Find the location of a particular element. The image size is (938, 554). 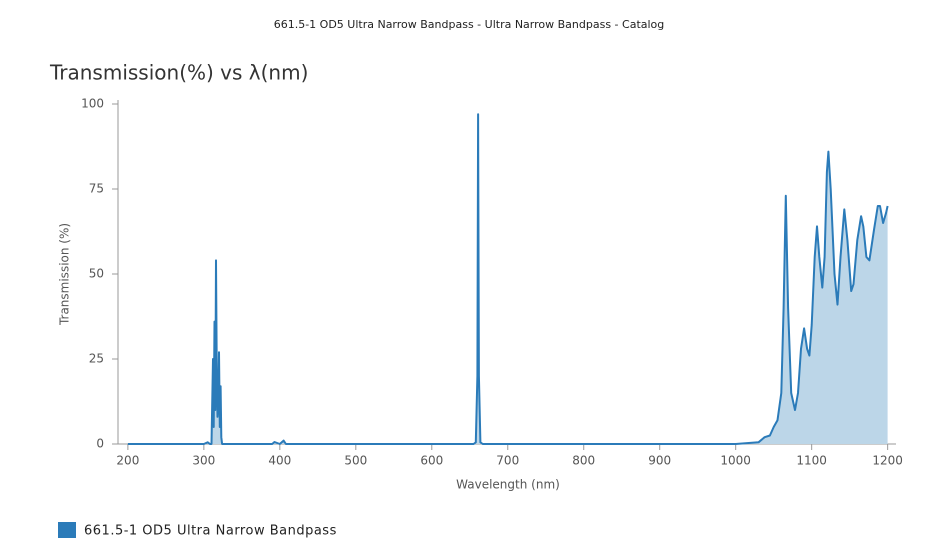

y-tick-label: 0 is located at coordinates (100, 444).